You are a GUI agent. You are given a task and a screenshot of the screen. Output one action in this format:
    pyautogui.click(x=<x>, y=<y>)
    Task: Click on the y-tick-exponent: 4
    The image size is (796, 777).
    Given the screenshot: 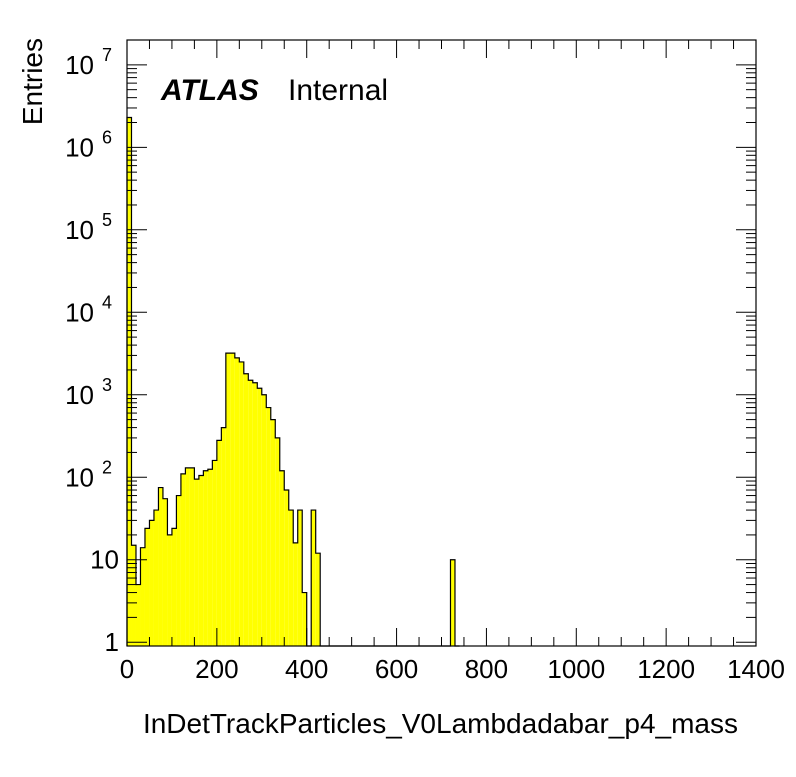 What is the action you would take?
    pyautogui.click(x=107, y=302)
    